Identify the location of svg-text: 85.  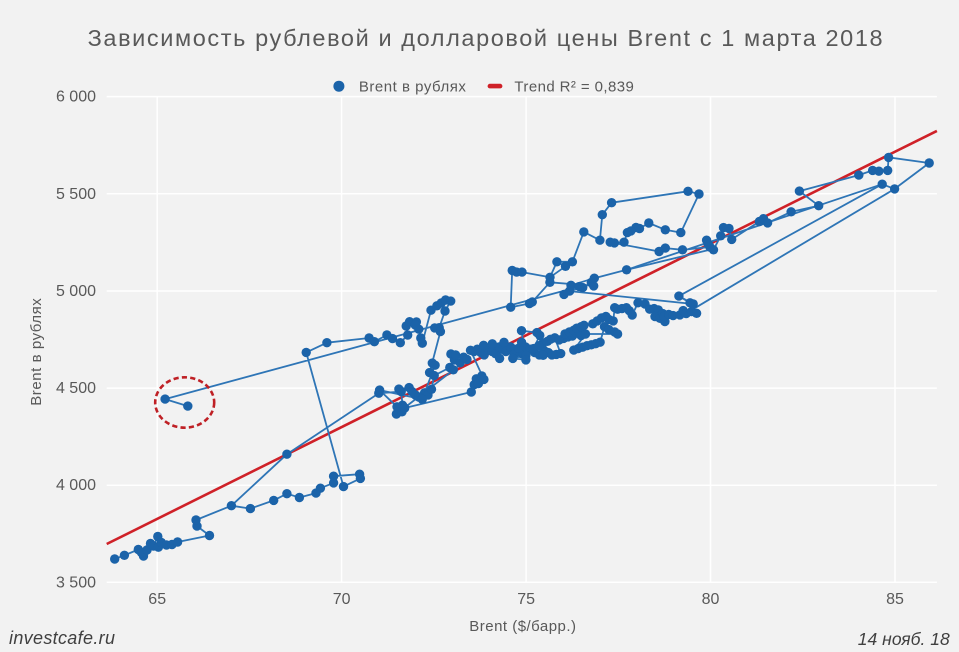
(895, 599).